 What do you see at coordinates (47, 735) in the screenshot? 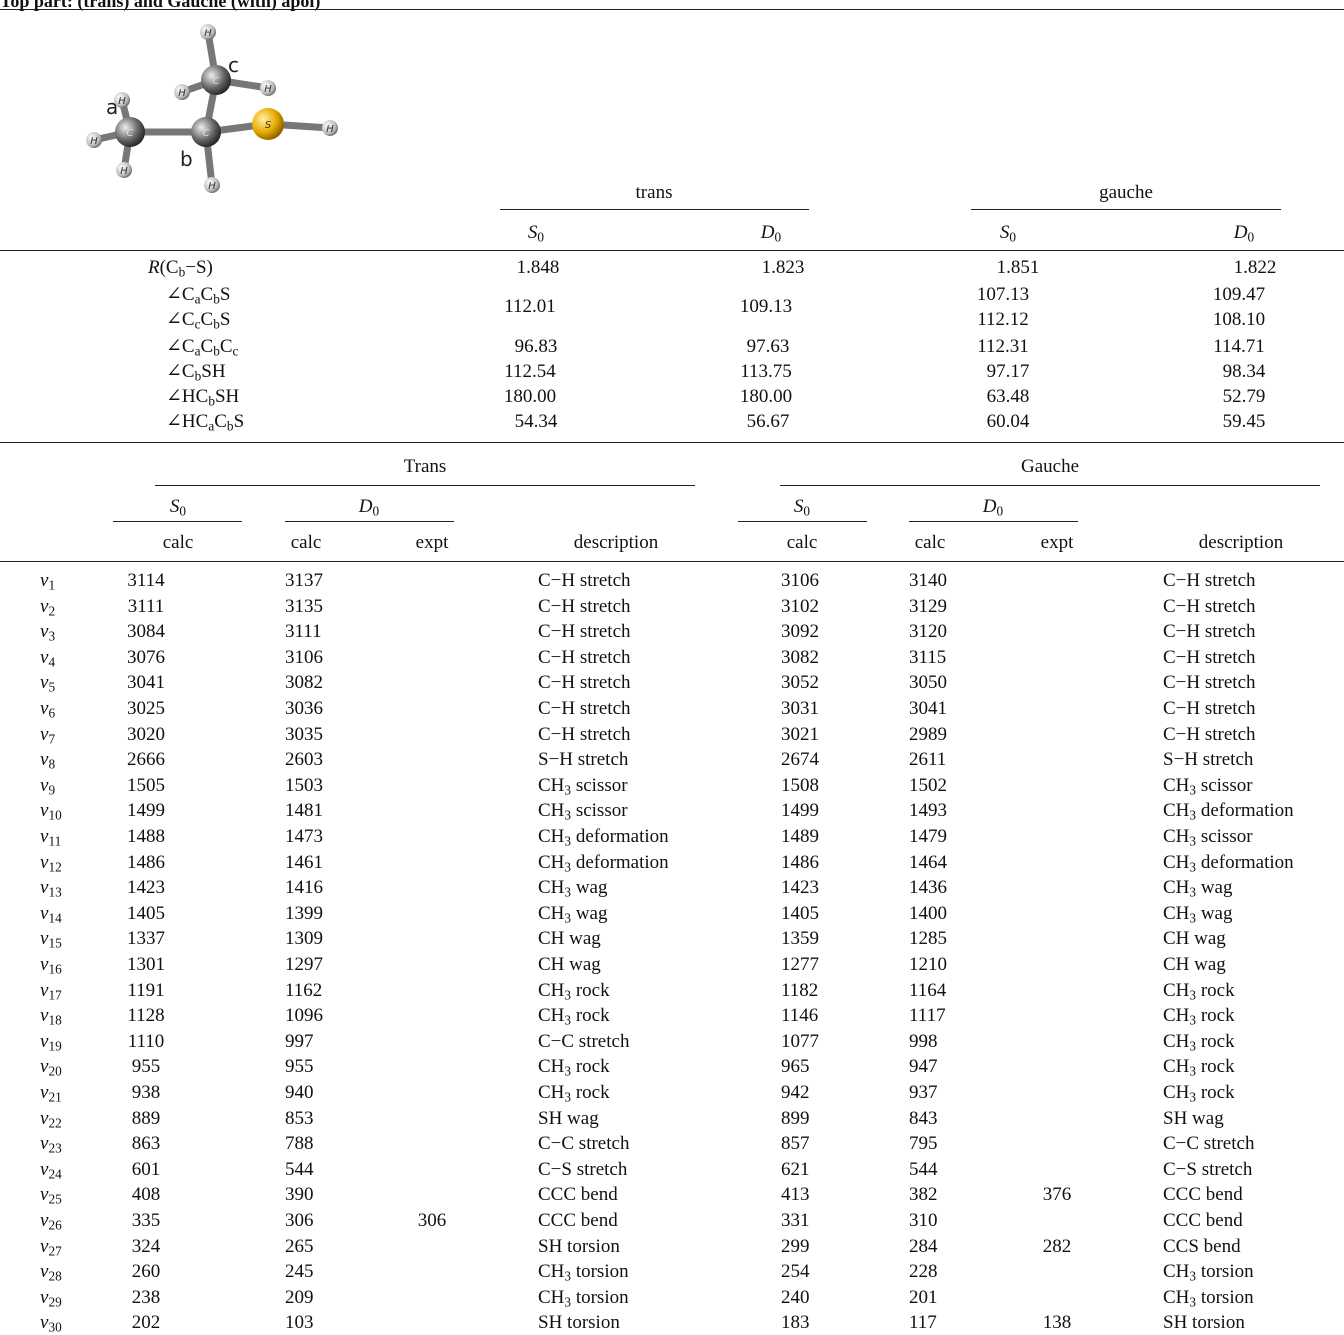
I see `mode-label: ν7` at bounding box center [47, 735].